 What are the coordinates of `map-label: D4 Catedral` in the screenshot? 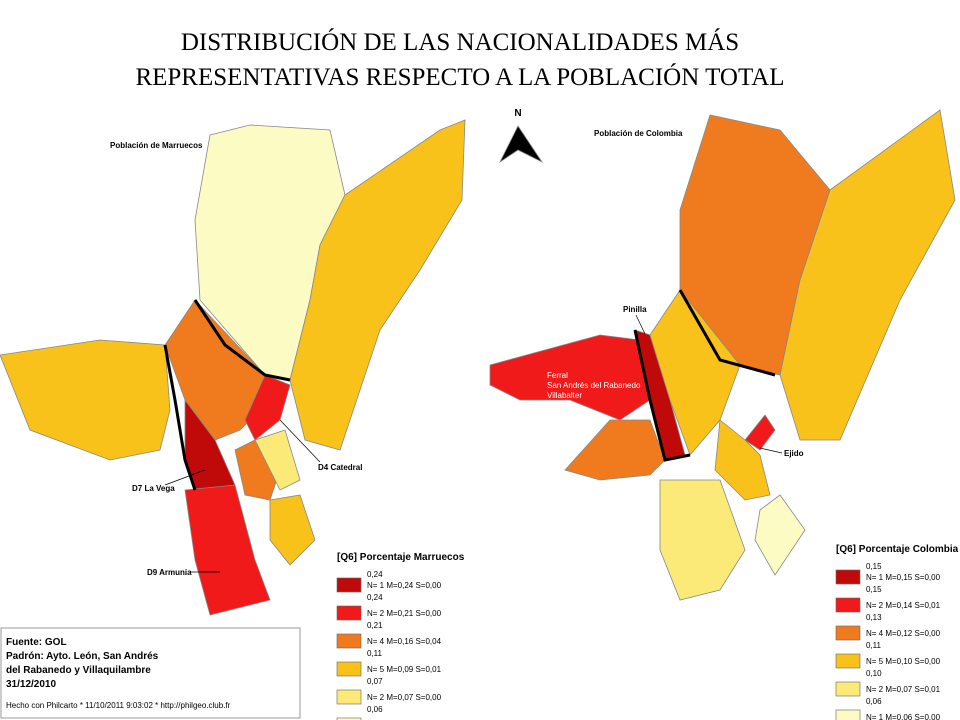 It's located at (340, 467).